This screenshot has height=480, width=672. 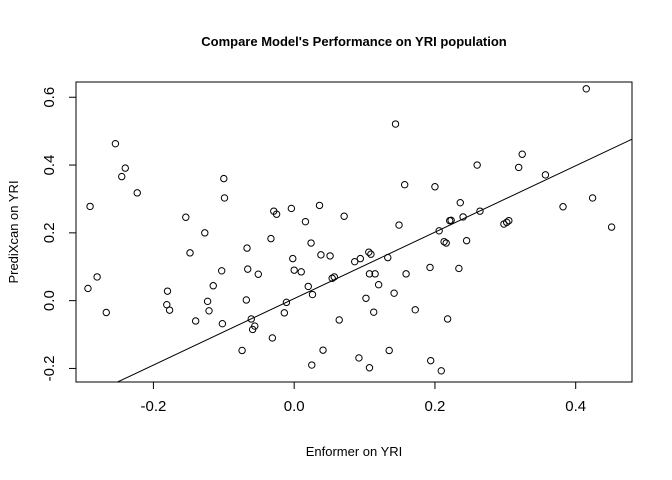 What do you see at coordinates (363, 398) in the screenshot?
I see `x-axis: -0.2 0.0 0.2 0.4` at bounding box center [363, 398].